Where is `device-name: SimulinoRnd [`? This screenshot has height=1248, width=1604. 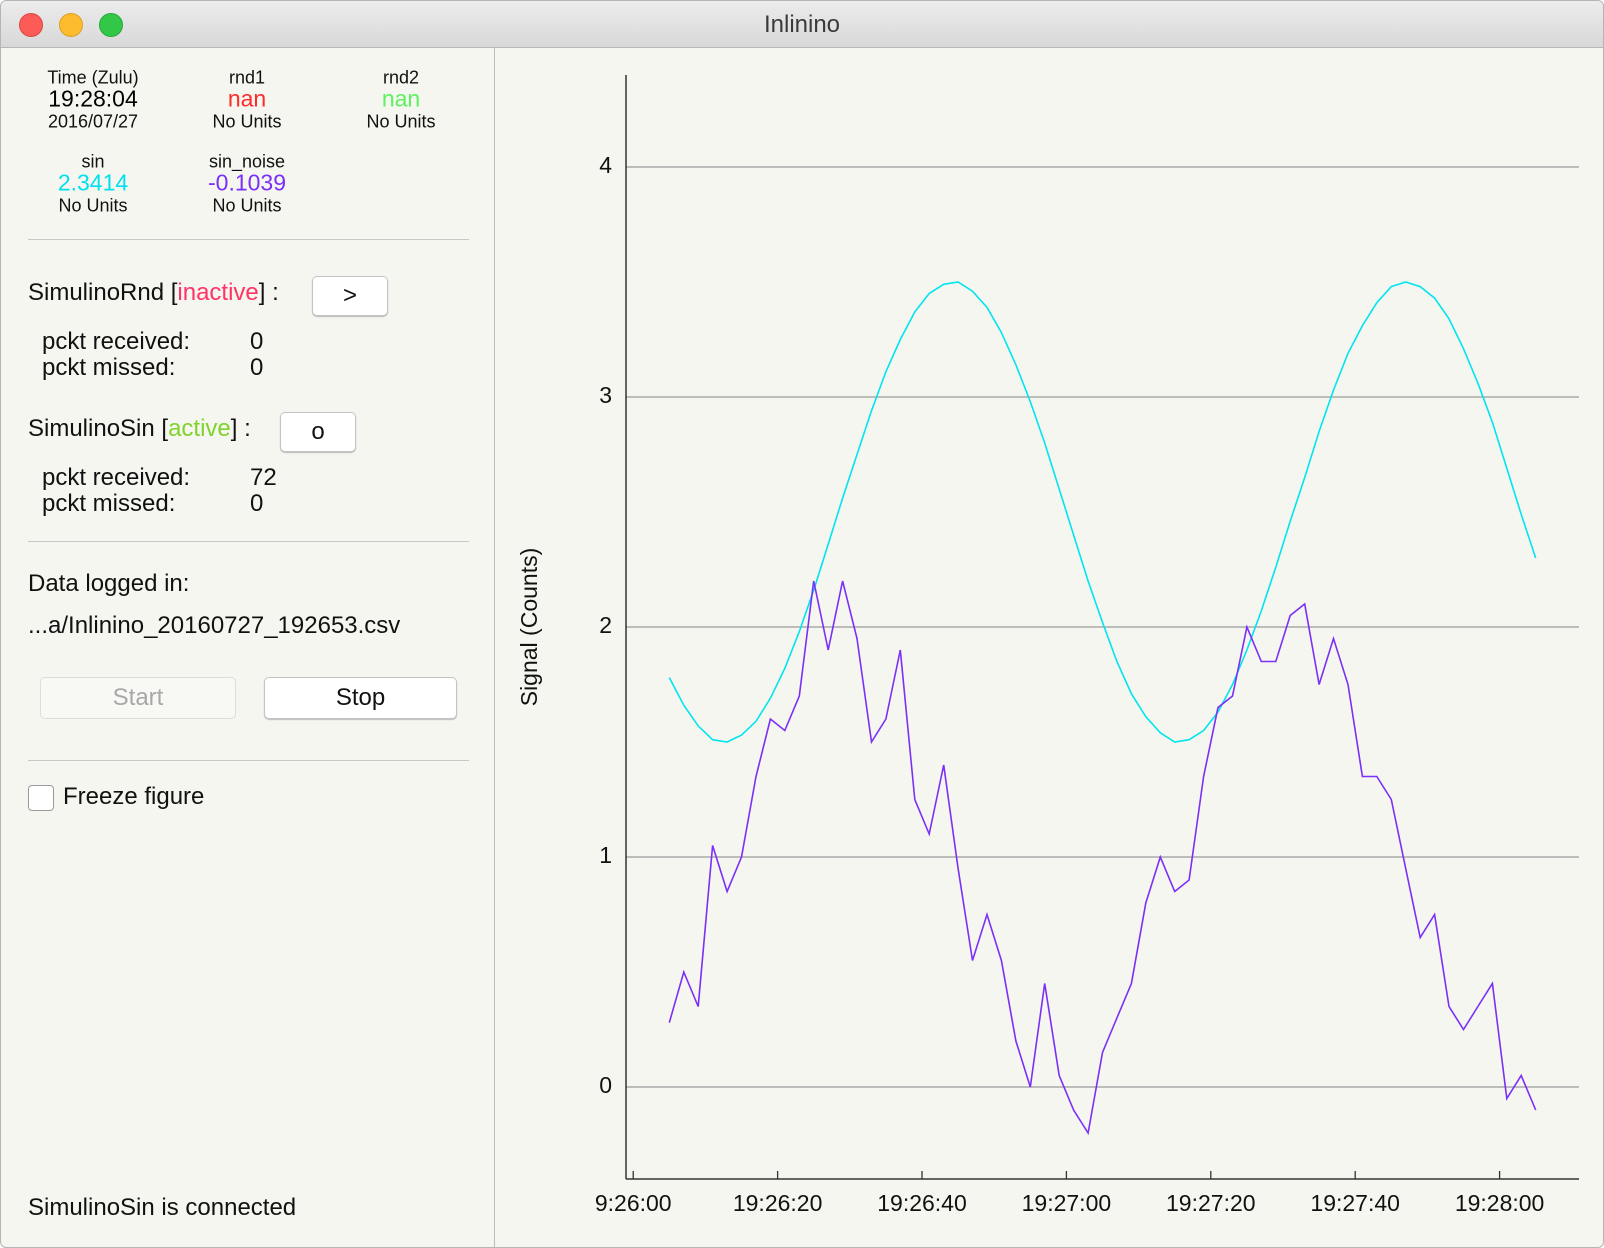 device-name: SimulinoRnd [ is located at coordinates (103, 292).